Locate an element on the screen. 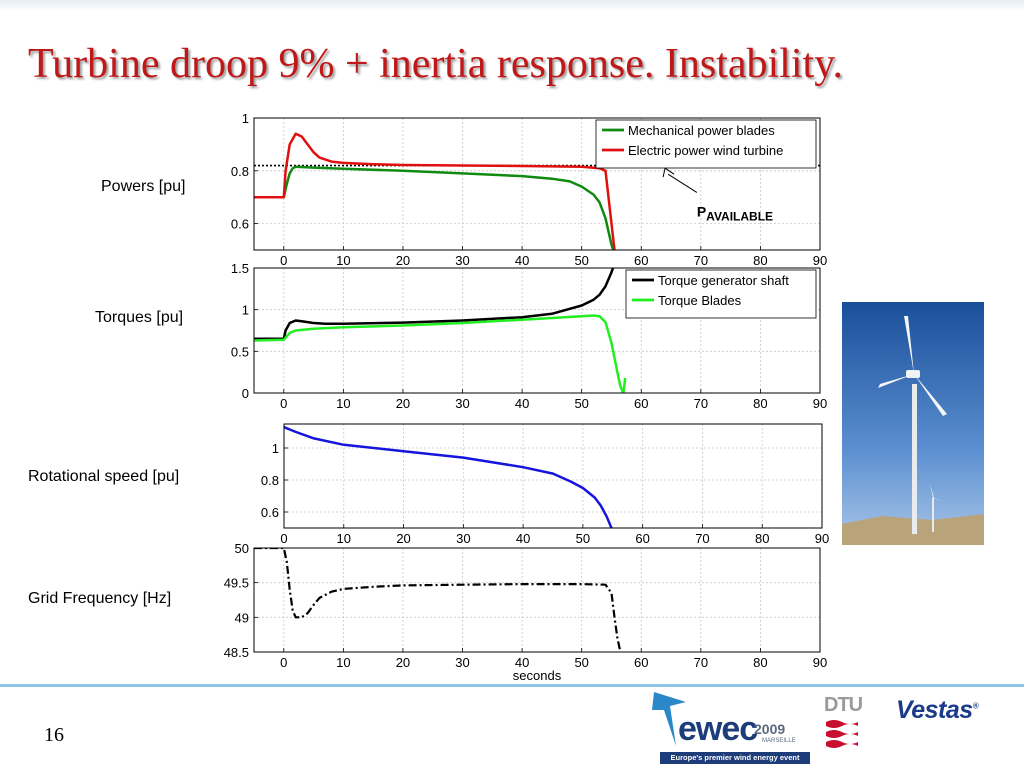 Image resolution: width=1024 pixels, height=768 pixels. y-tick-label: 0 is located at coordinates (245, 393).